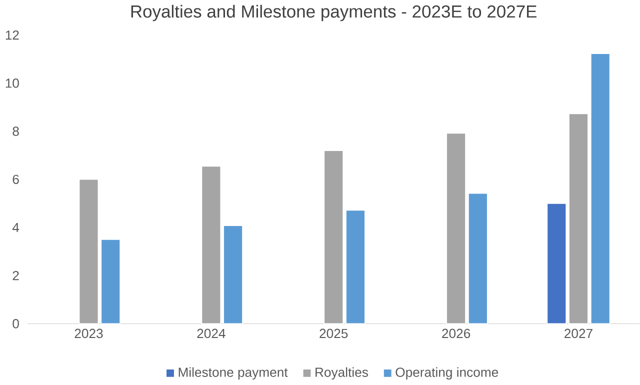 This screenshot has height=385, width=640. I want to click on y-tick-label: 6, so click(15, 179).